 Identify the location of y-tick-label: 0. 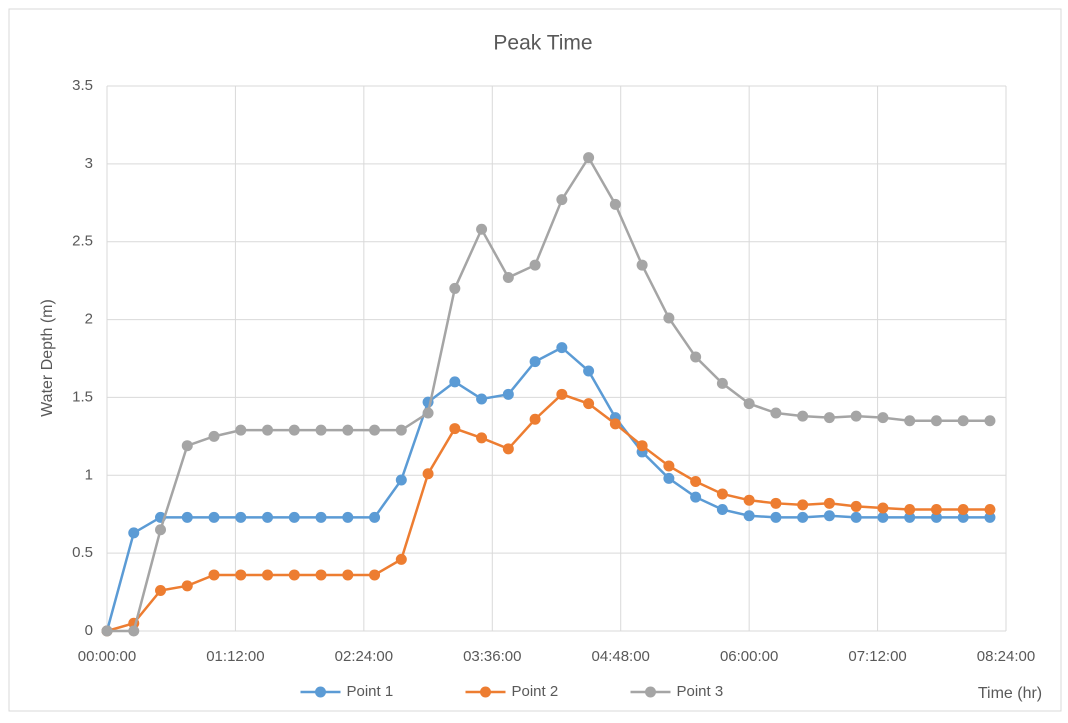
(89, 630).